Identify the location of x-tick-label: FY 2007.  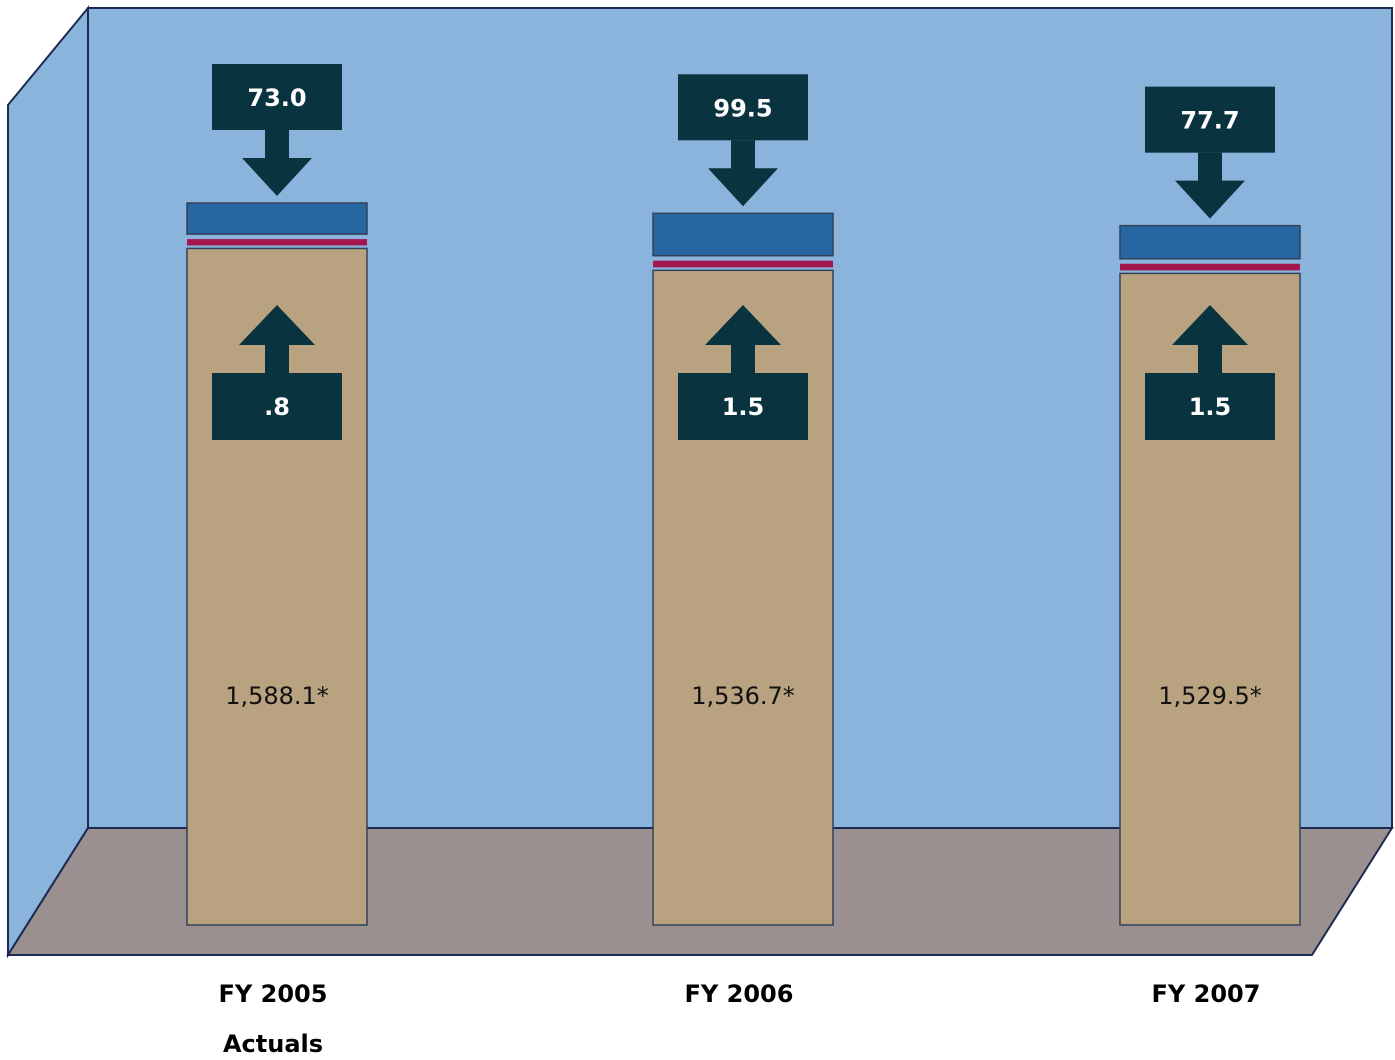
(1206, 994).